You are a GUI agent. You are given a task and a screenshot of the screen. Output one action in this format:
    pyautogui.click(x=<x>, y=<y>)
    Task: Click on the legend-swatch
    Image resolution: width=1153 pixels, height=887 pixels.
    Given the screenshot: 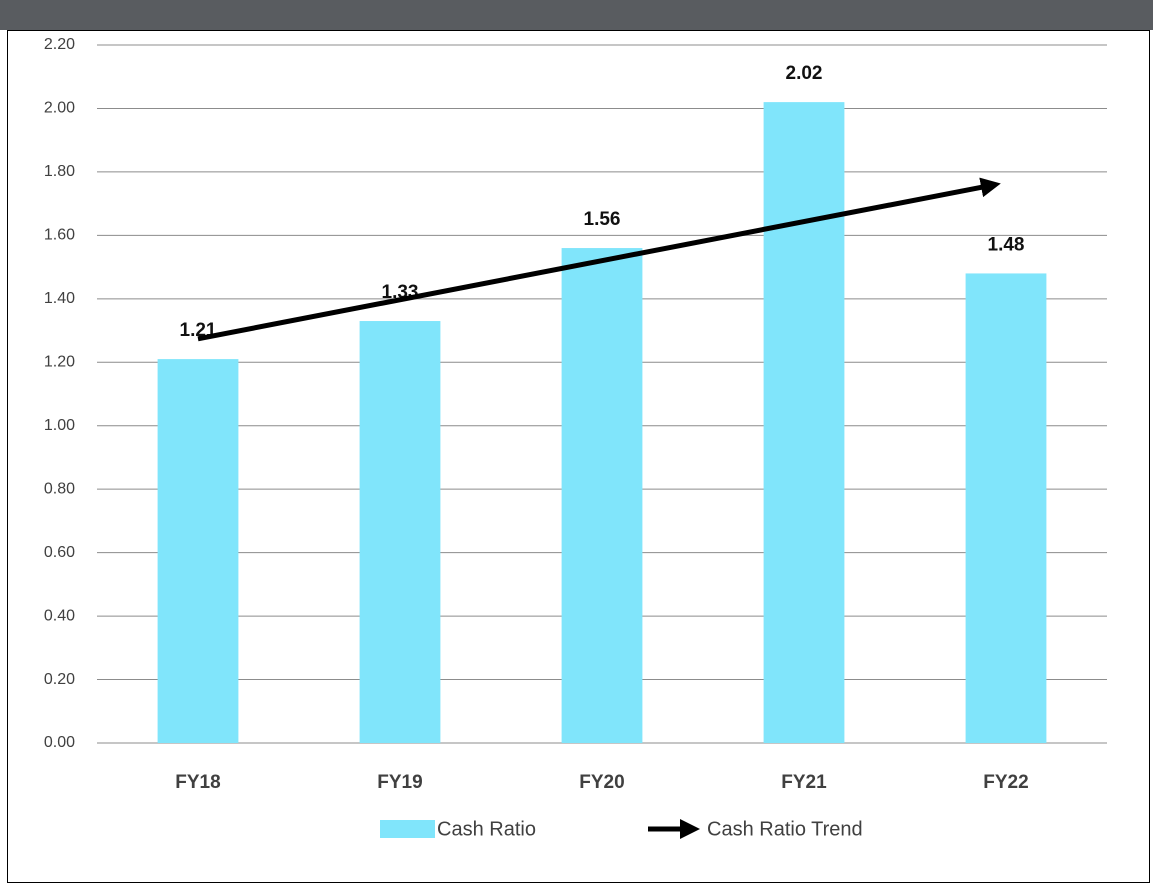 What is the action you would take?
    pyautogui.click(x=407, y=829)
    